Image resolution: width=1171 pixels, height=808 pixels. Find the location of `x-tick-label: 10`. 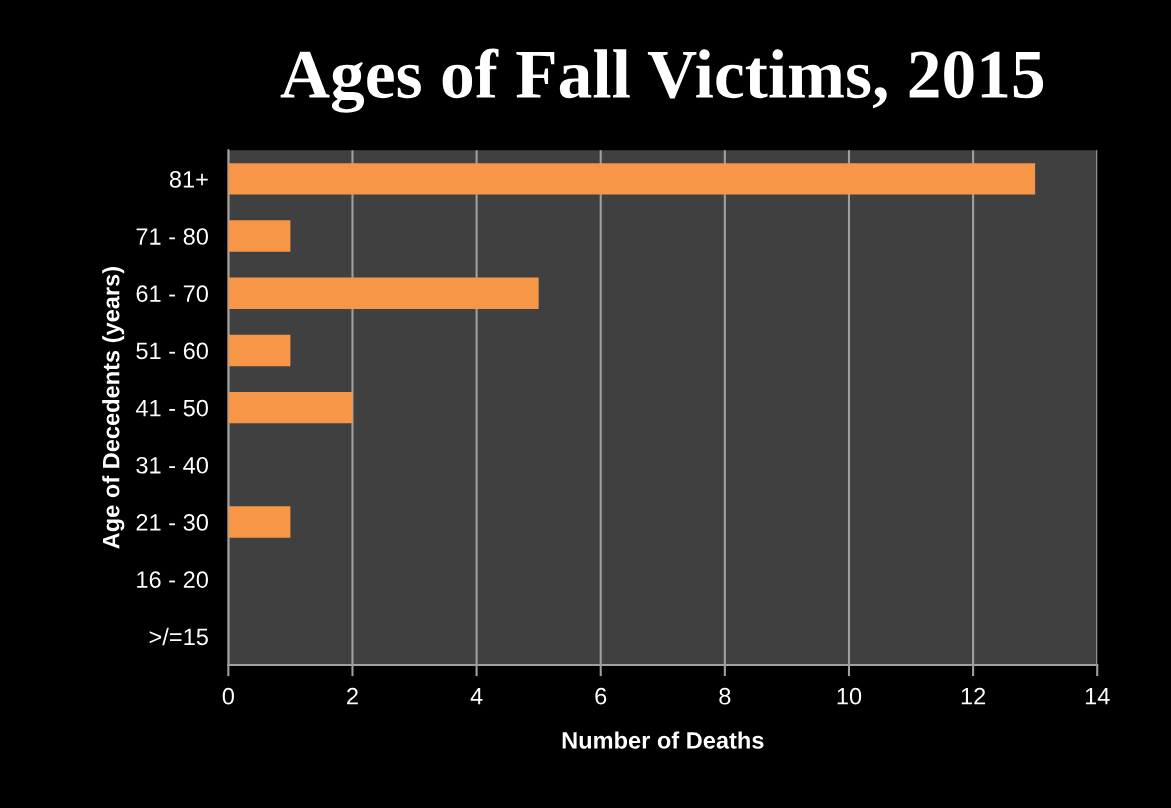

x-tick-label: 10 is located at coordinates (849, 696).